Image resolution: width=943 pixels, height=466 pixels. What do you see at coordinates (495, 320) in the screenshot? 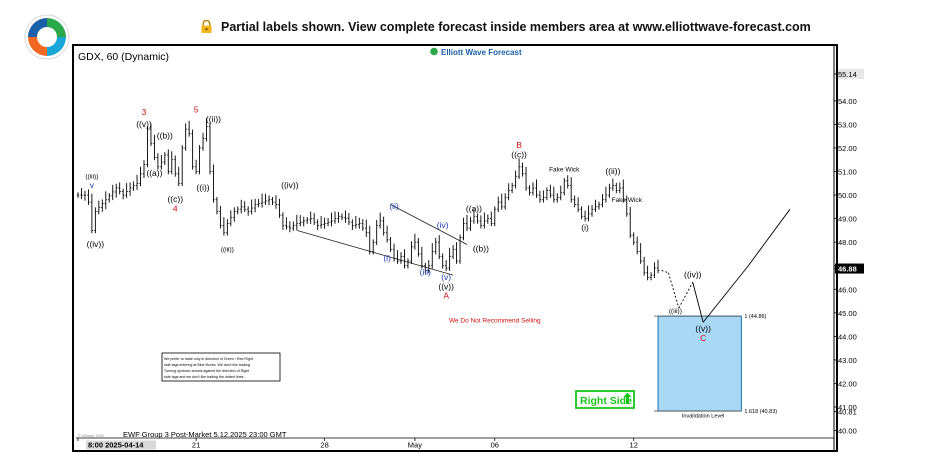
I see `annotation: We Do Not Recommend Selling` at bounding box center [495, 320].